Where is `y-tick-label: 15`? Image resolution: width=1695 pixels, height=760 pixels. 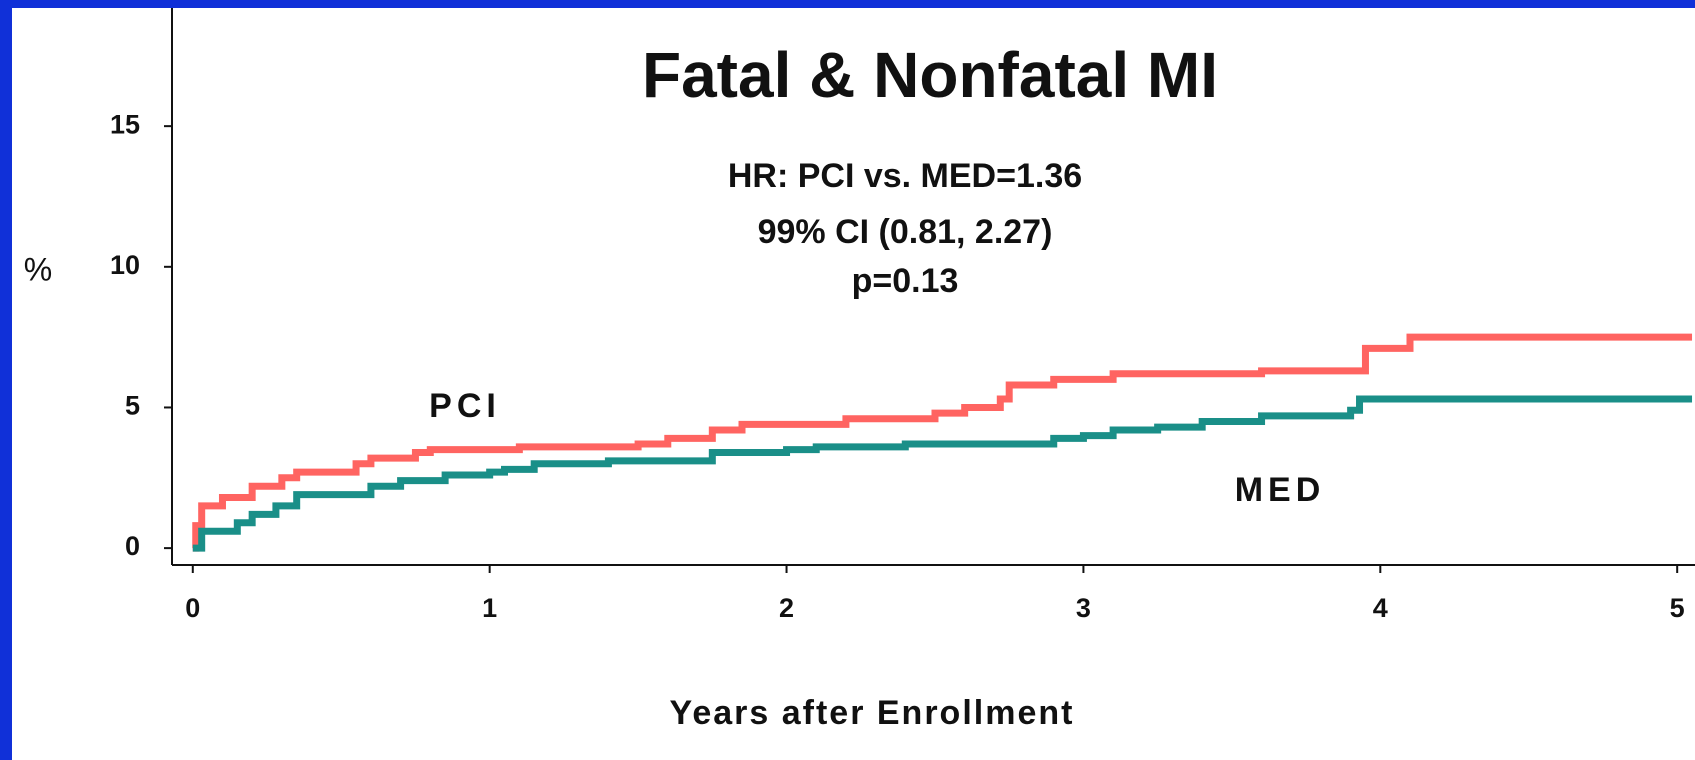
y-tick-label: 15 is located at coordinates (125, 124).